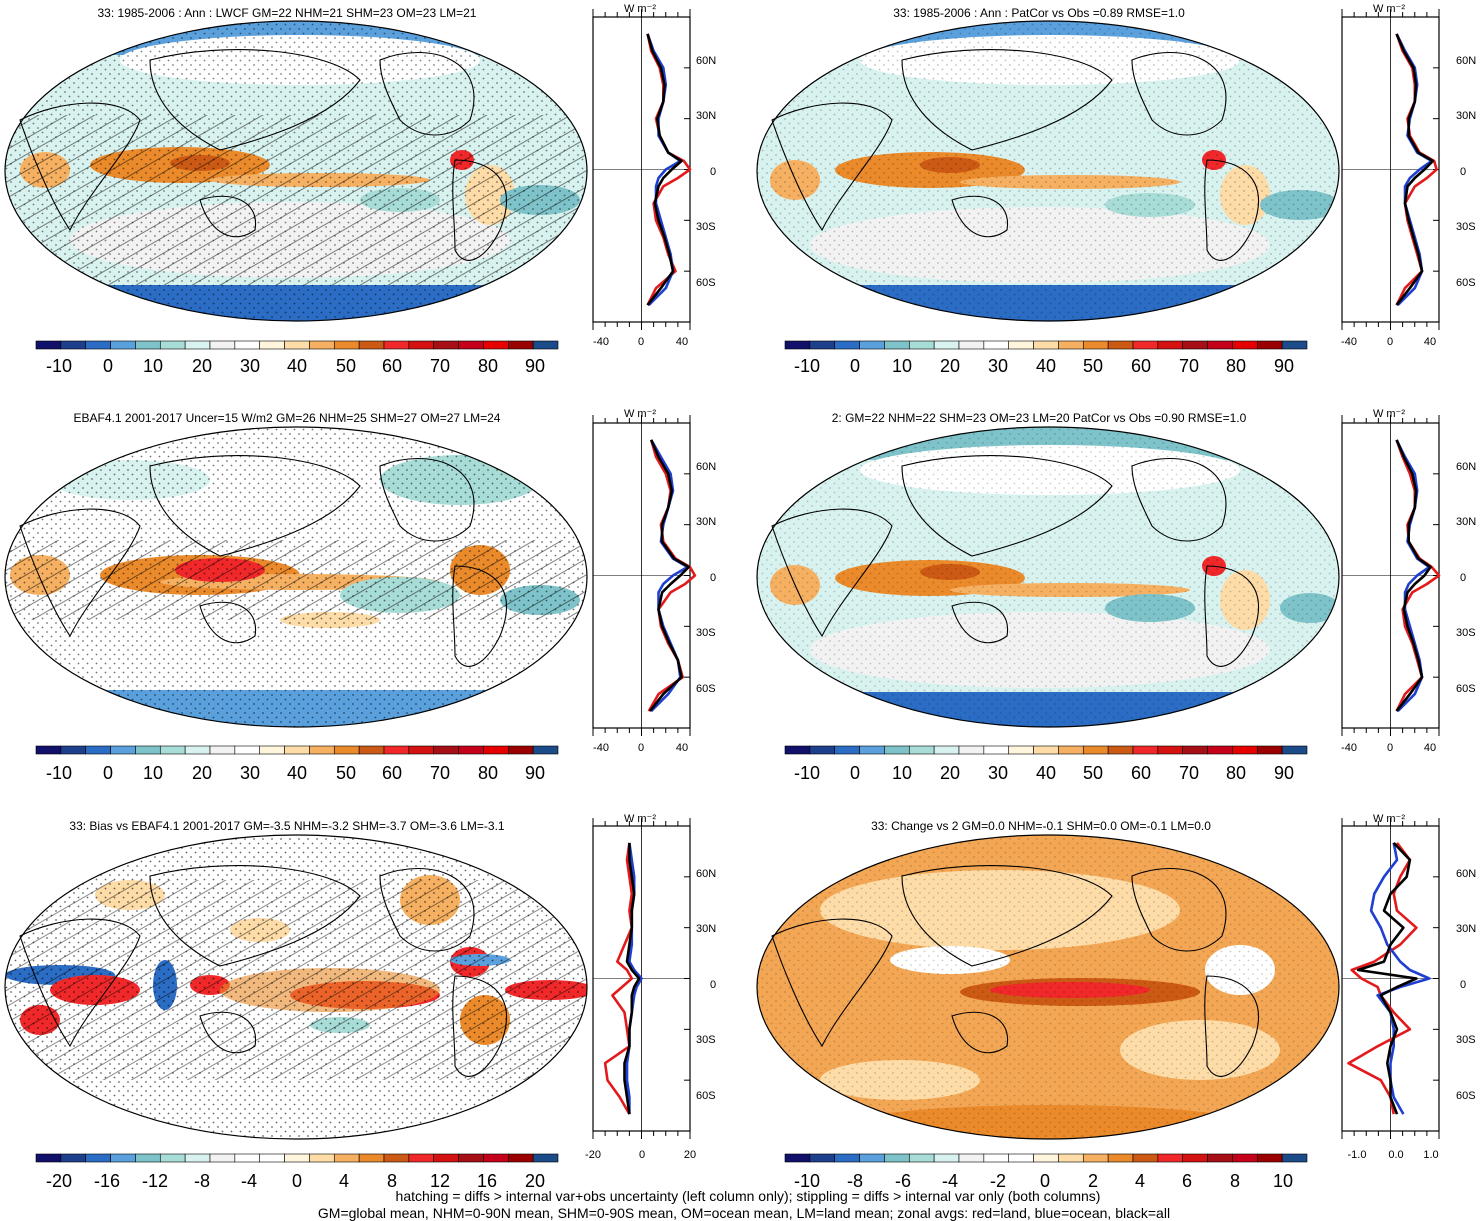  Describe the element at coordinates (601, 748) in the screenshot. I see `zonal-x-tick: -40` at that location.